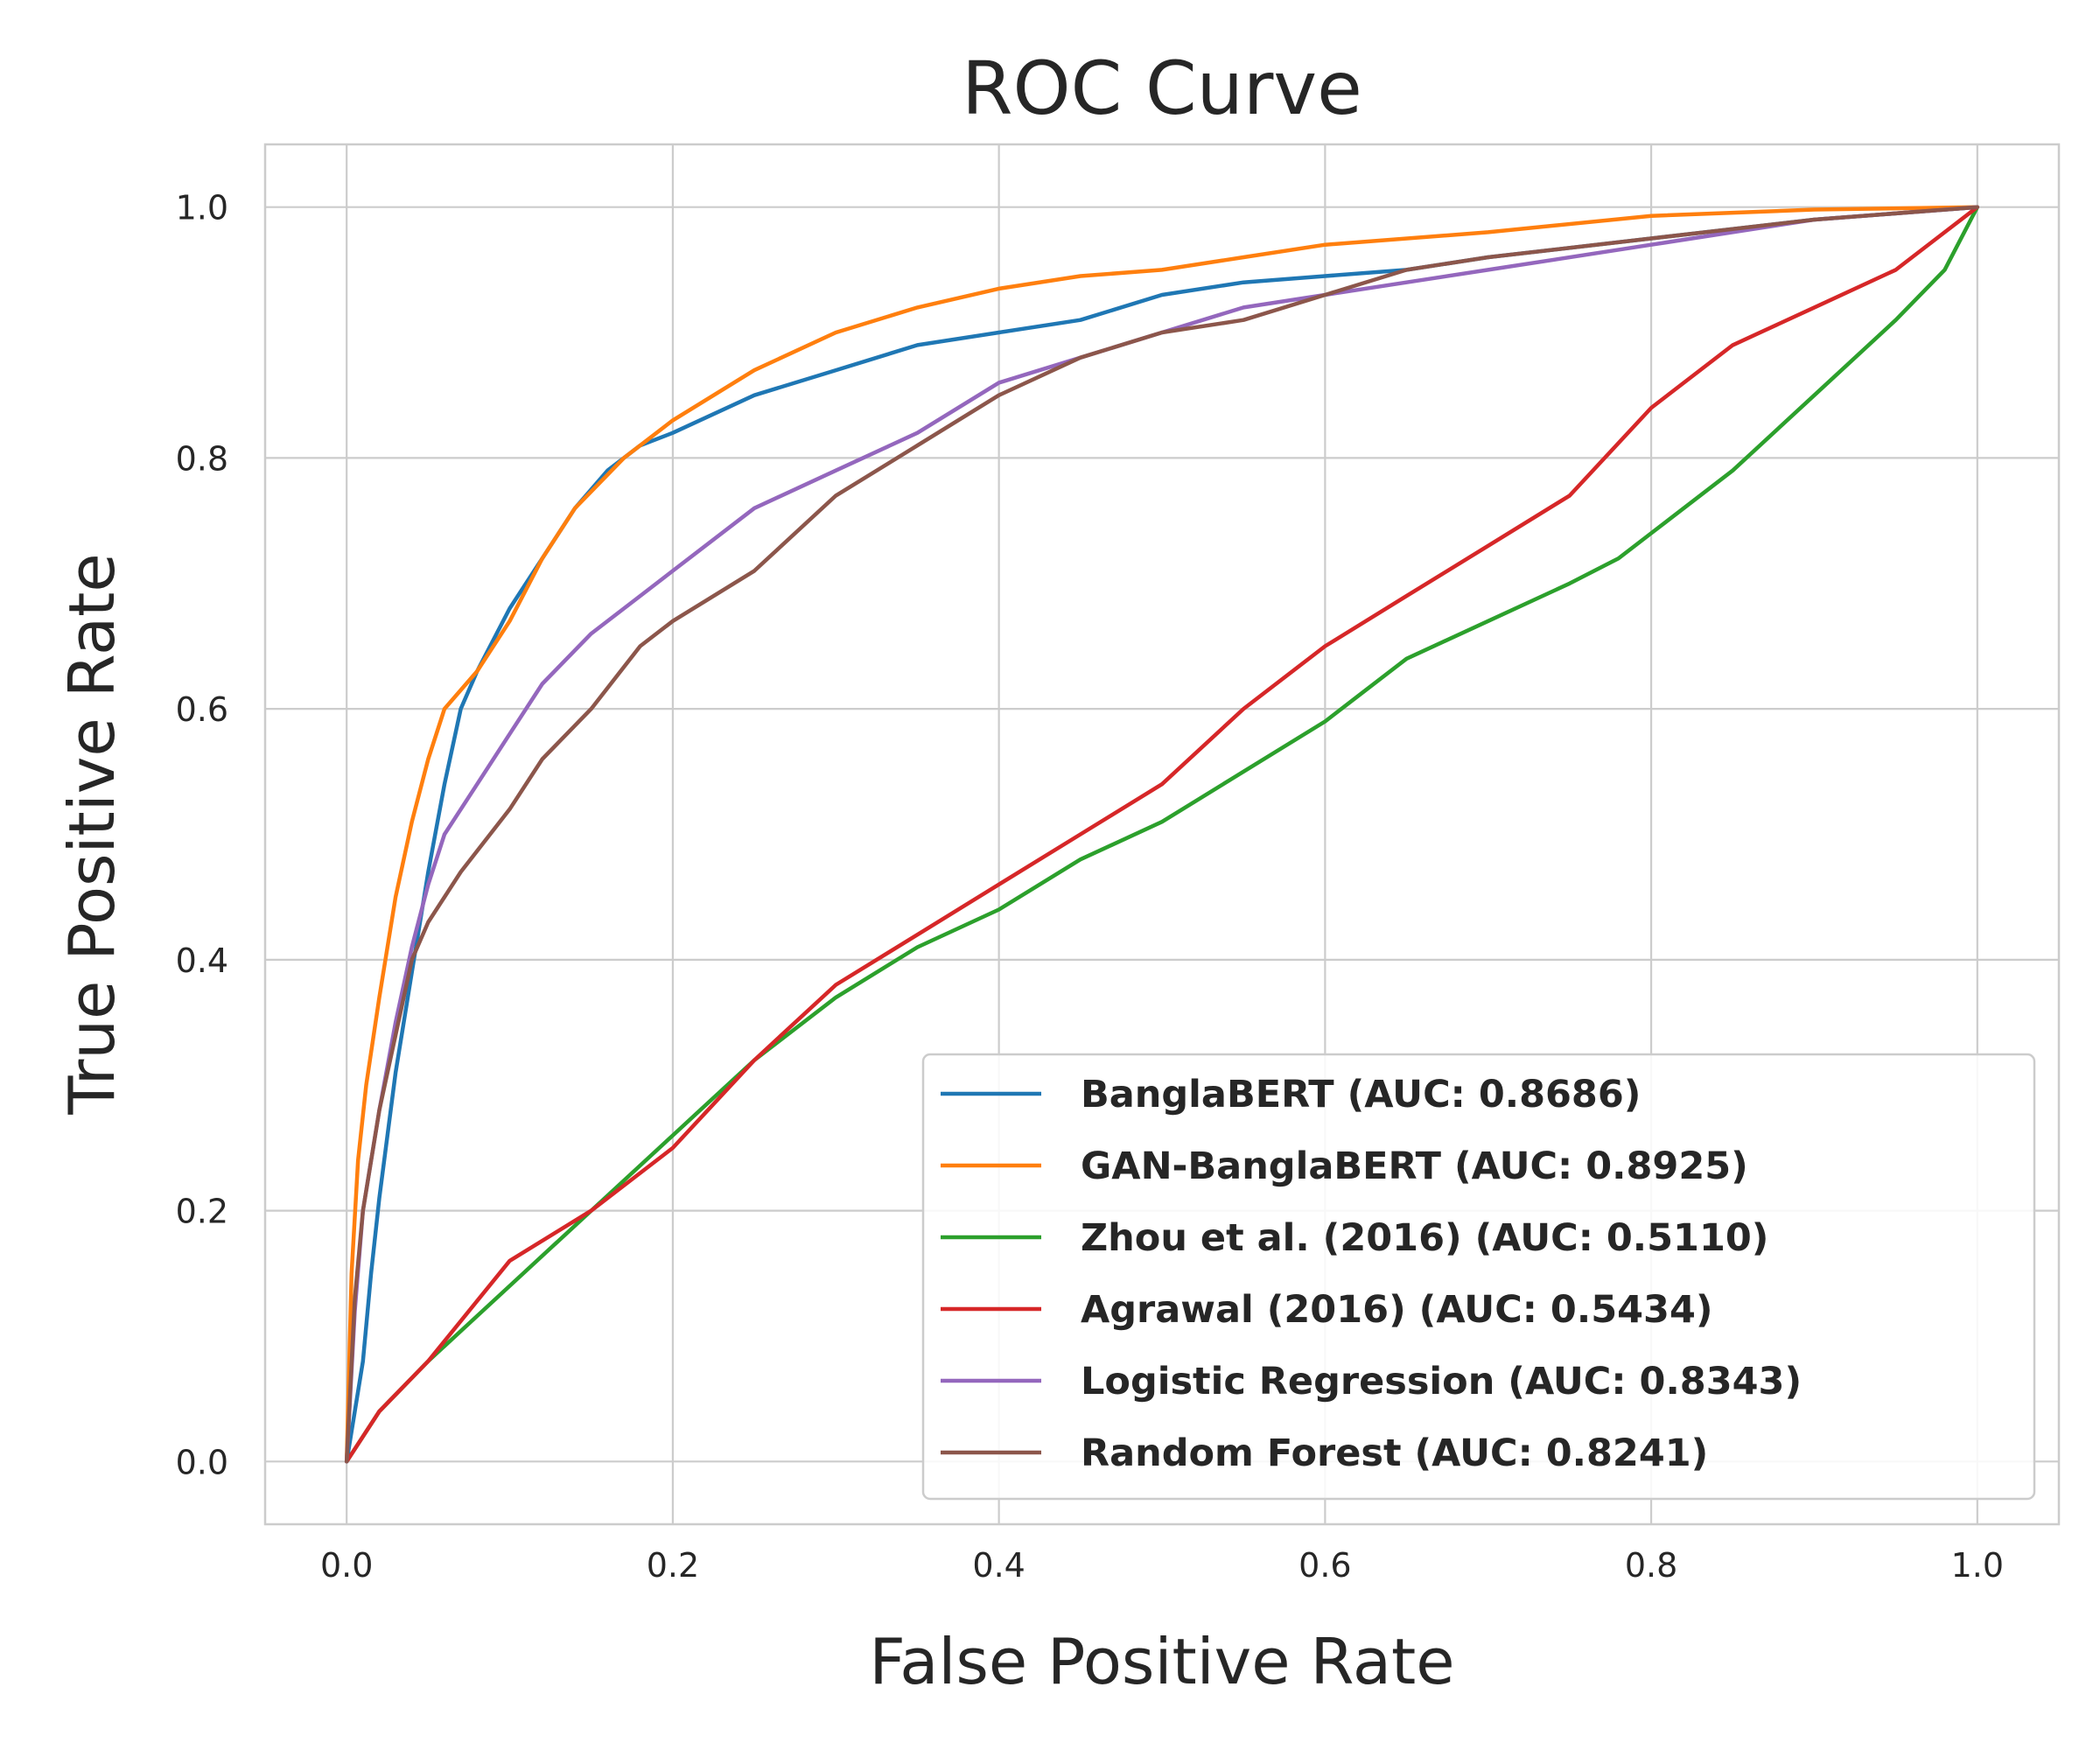  What do you see at coordinates (1394, 1453) in the screenshot?
I see `legend-label: Random Forest (AUC: 0.8241)` at bounding box center [1394, 1453].